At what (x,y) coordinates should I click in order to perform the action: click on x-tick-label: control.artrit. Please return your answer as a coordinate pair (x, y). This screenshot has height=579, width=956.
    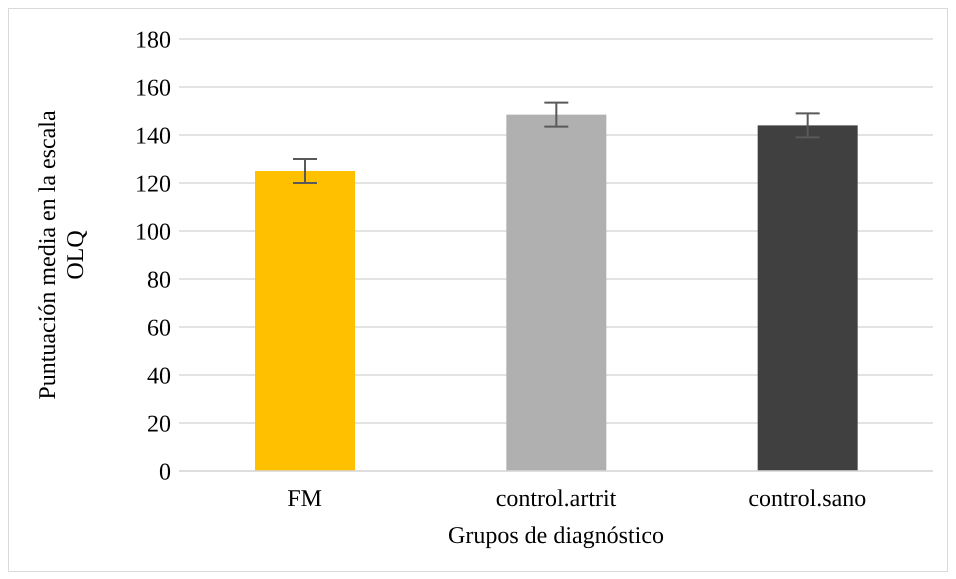
    Looking at the image, I should click on (556, 499).